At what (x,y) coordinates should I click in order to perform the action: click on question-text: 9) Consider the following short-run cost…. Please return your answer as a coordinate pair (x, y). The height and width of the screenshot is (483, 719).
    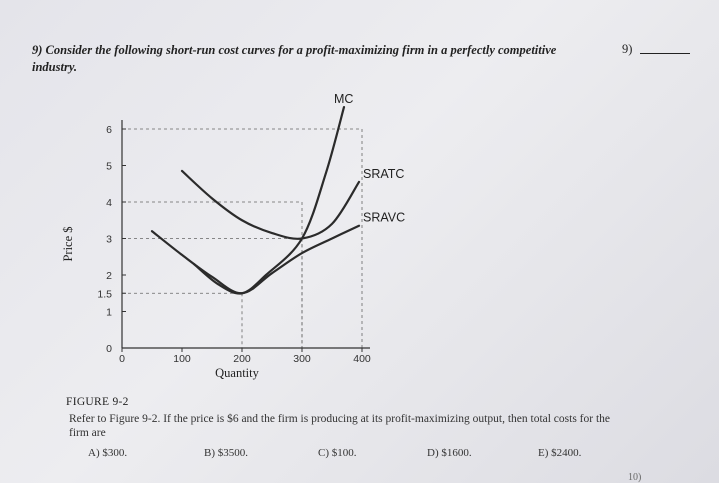
    Looking at the image, I should click on (294, 58).